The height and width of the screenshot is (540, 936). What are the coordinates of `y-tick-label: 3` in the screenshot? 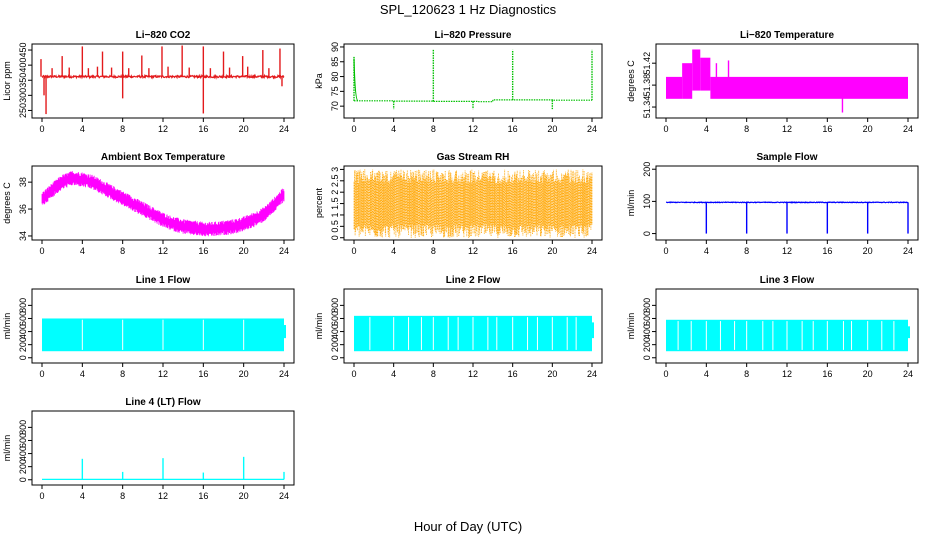 It's located at (335, 169).